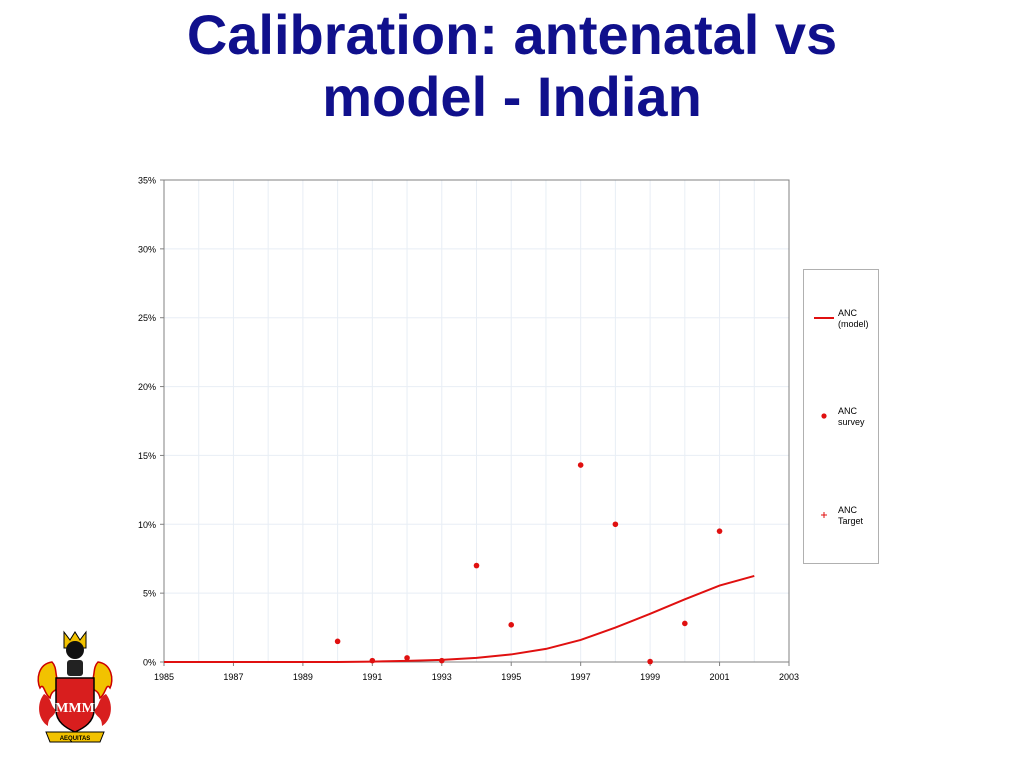 The image size is (1024, 768). What do you see at coordinates (147, 387) in the screenshot?
I see `y-tick-label: 20%` at bounding box center [147, 387].